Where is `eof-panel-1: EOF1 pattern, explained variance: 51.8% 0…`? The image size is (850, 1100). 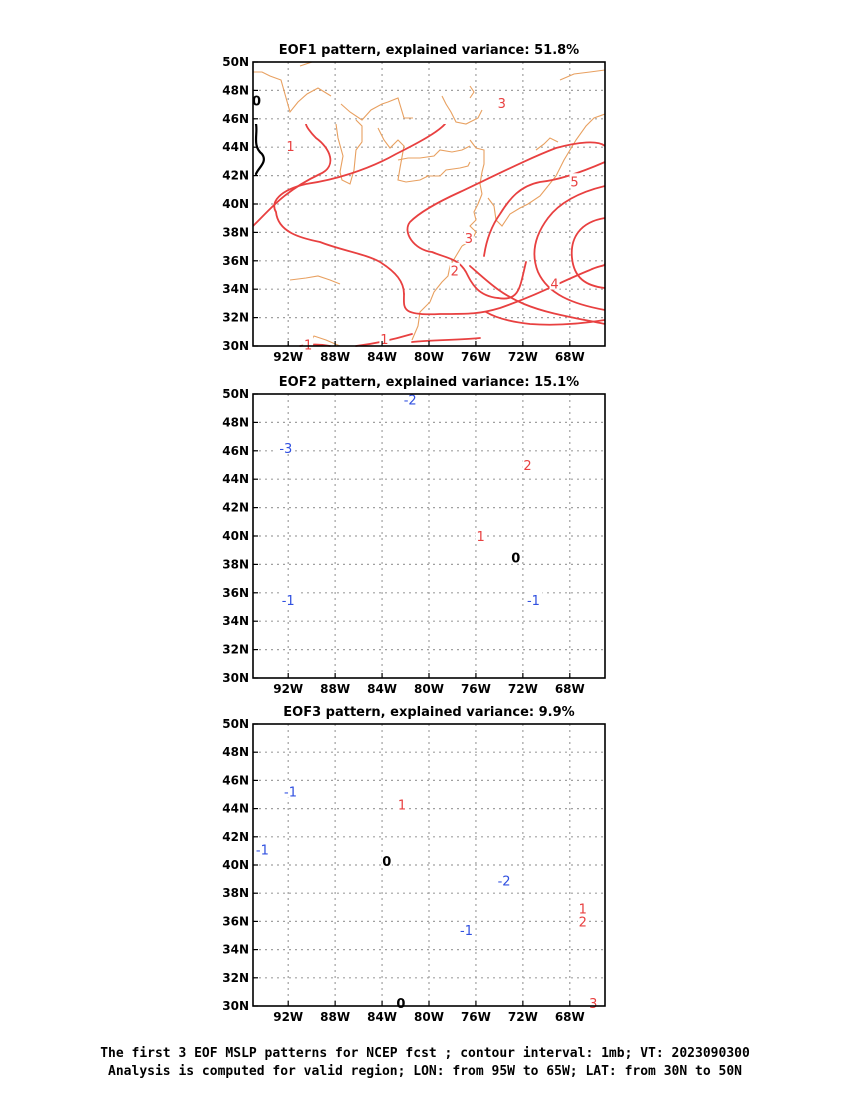
eof-panel-1: EOF1 pattern, explained variance: 51.8% 0… is located at coordinates (414, 203).